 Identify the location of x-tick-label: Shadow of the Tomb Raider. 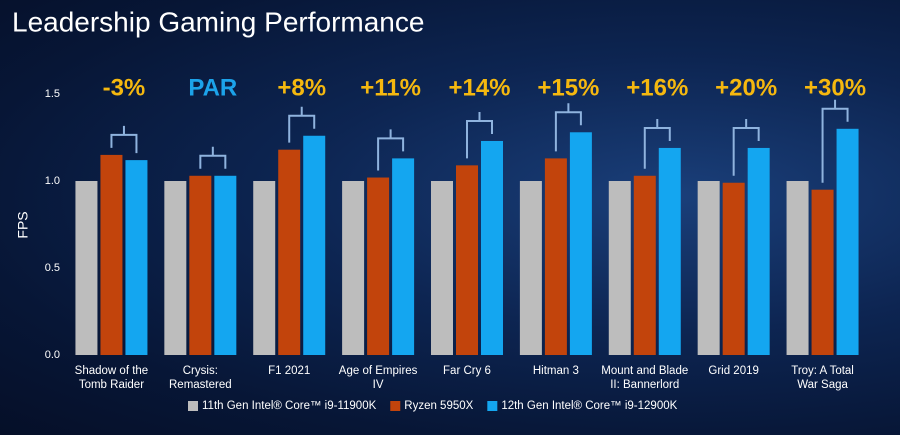
(111, 378).